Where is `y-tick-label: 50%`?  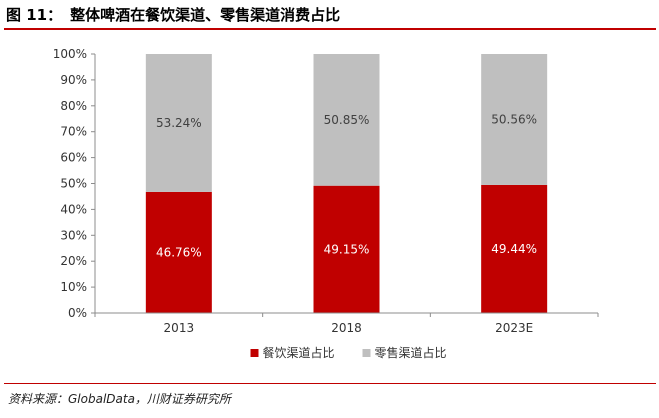
y-tick-label: 50% is located at coordinates (73, 184).